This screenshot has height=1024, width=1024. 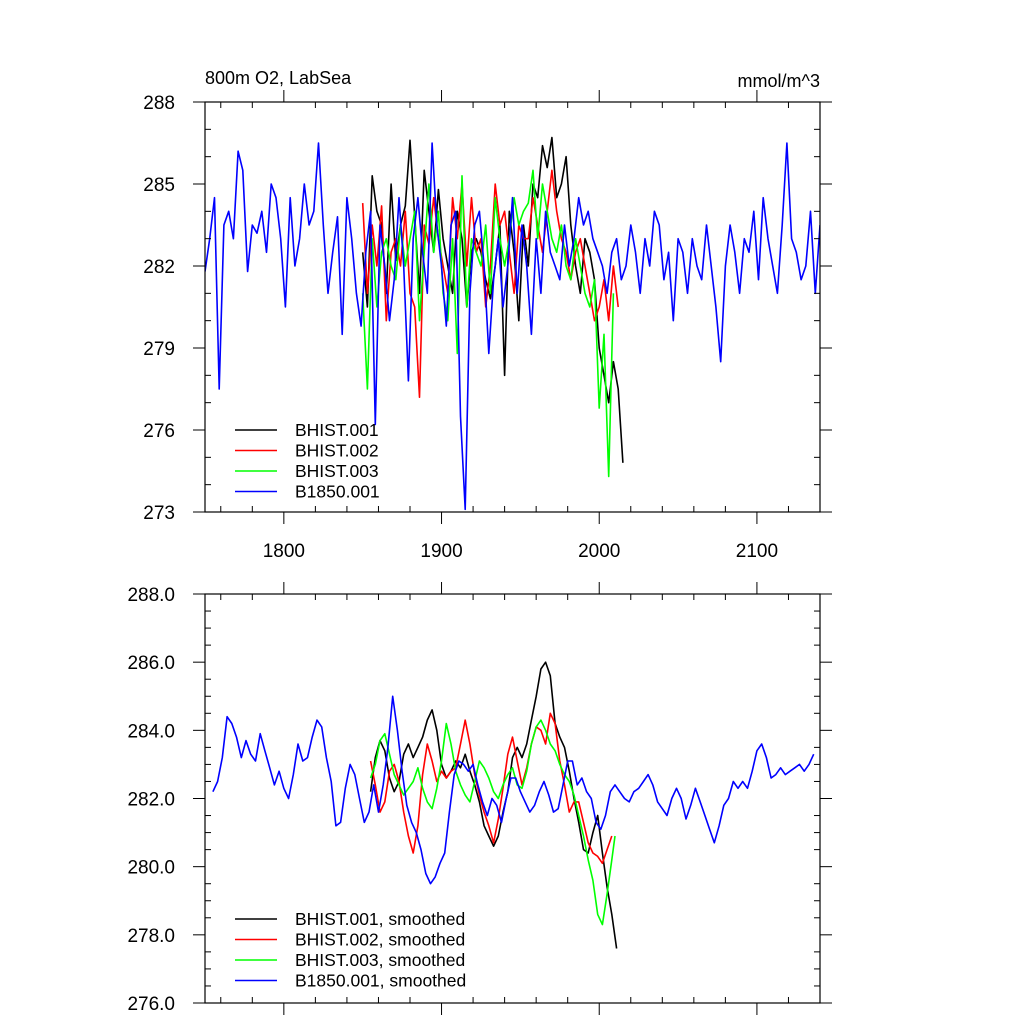 I want to click on chart-1-legend-label-1: BHIST.001, so click(x=337, y=430).